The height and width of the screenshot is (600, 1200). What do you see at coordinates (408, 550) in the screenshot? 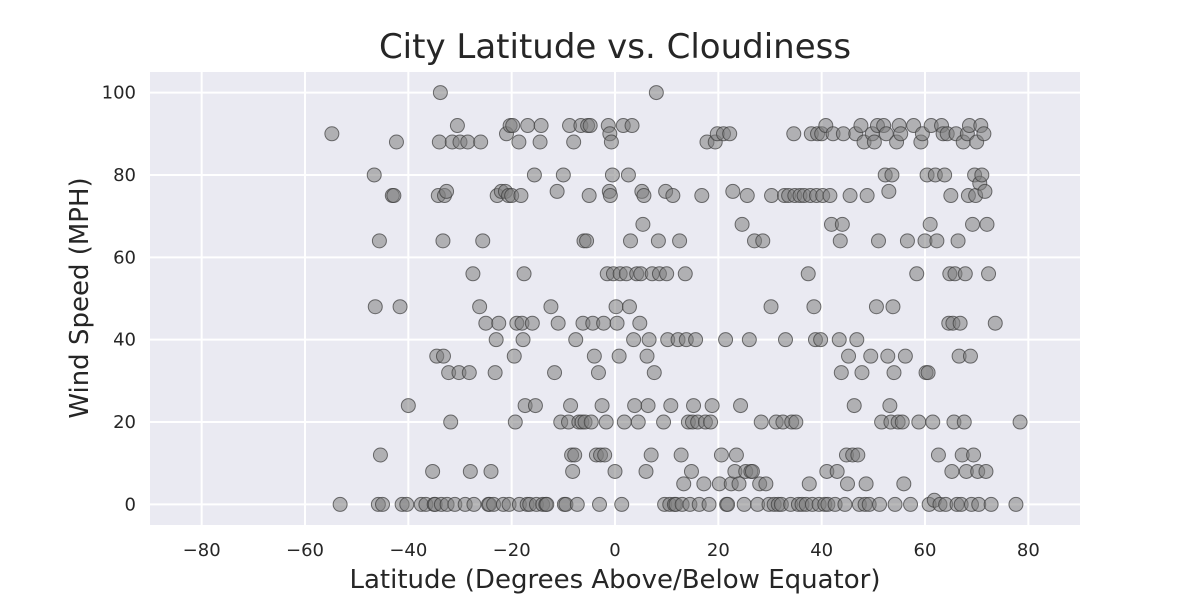
I see `x-tick-label: −40` at bounding box center [408, 550].